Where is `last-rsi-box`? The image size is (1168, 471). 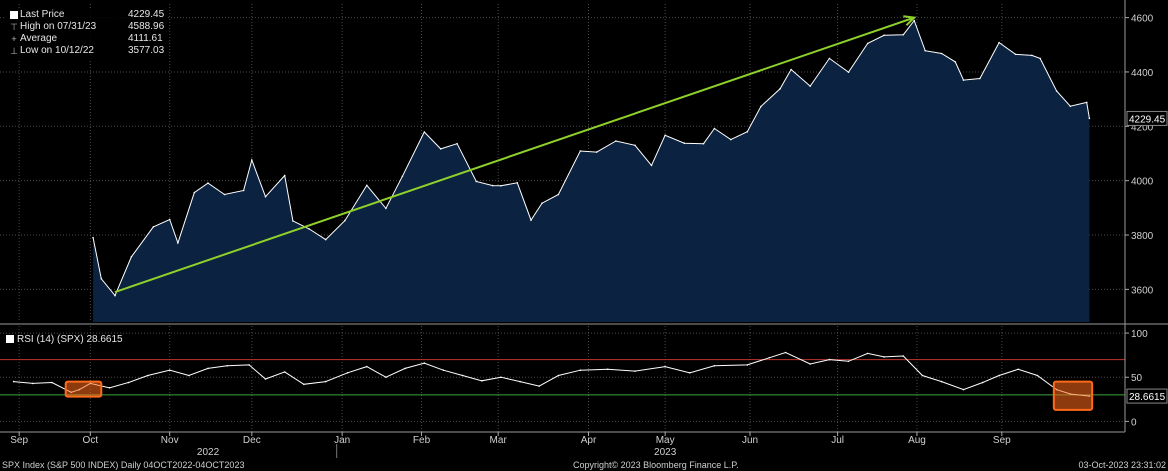 last-rsi-box is located at coordinates (1147, 396).